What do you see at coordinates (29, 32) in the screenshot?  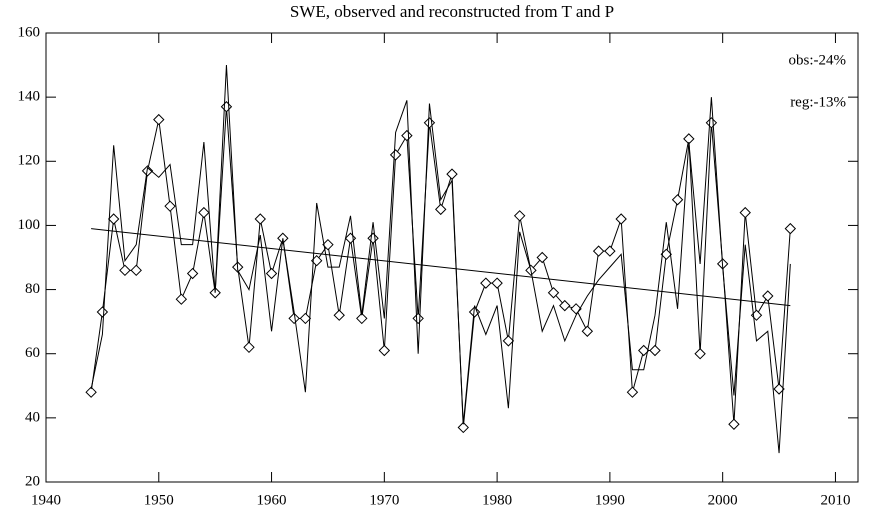 I see `y-tick-label: 160` at bounding box center [29, 32].